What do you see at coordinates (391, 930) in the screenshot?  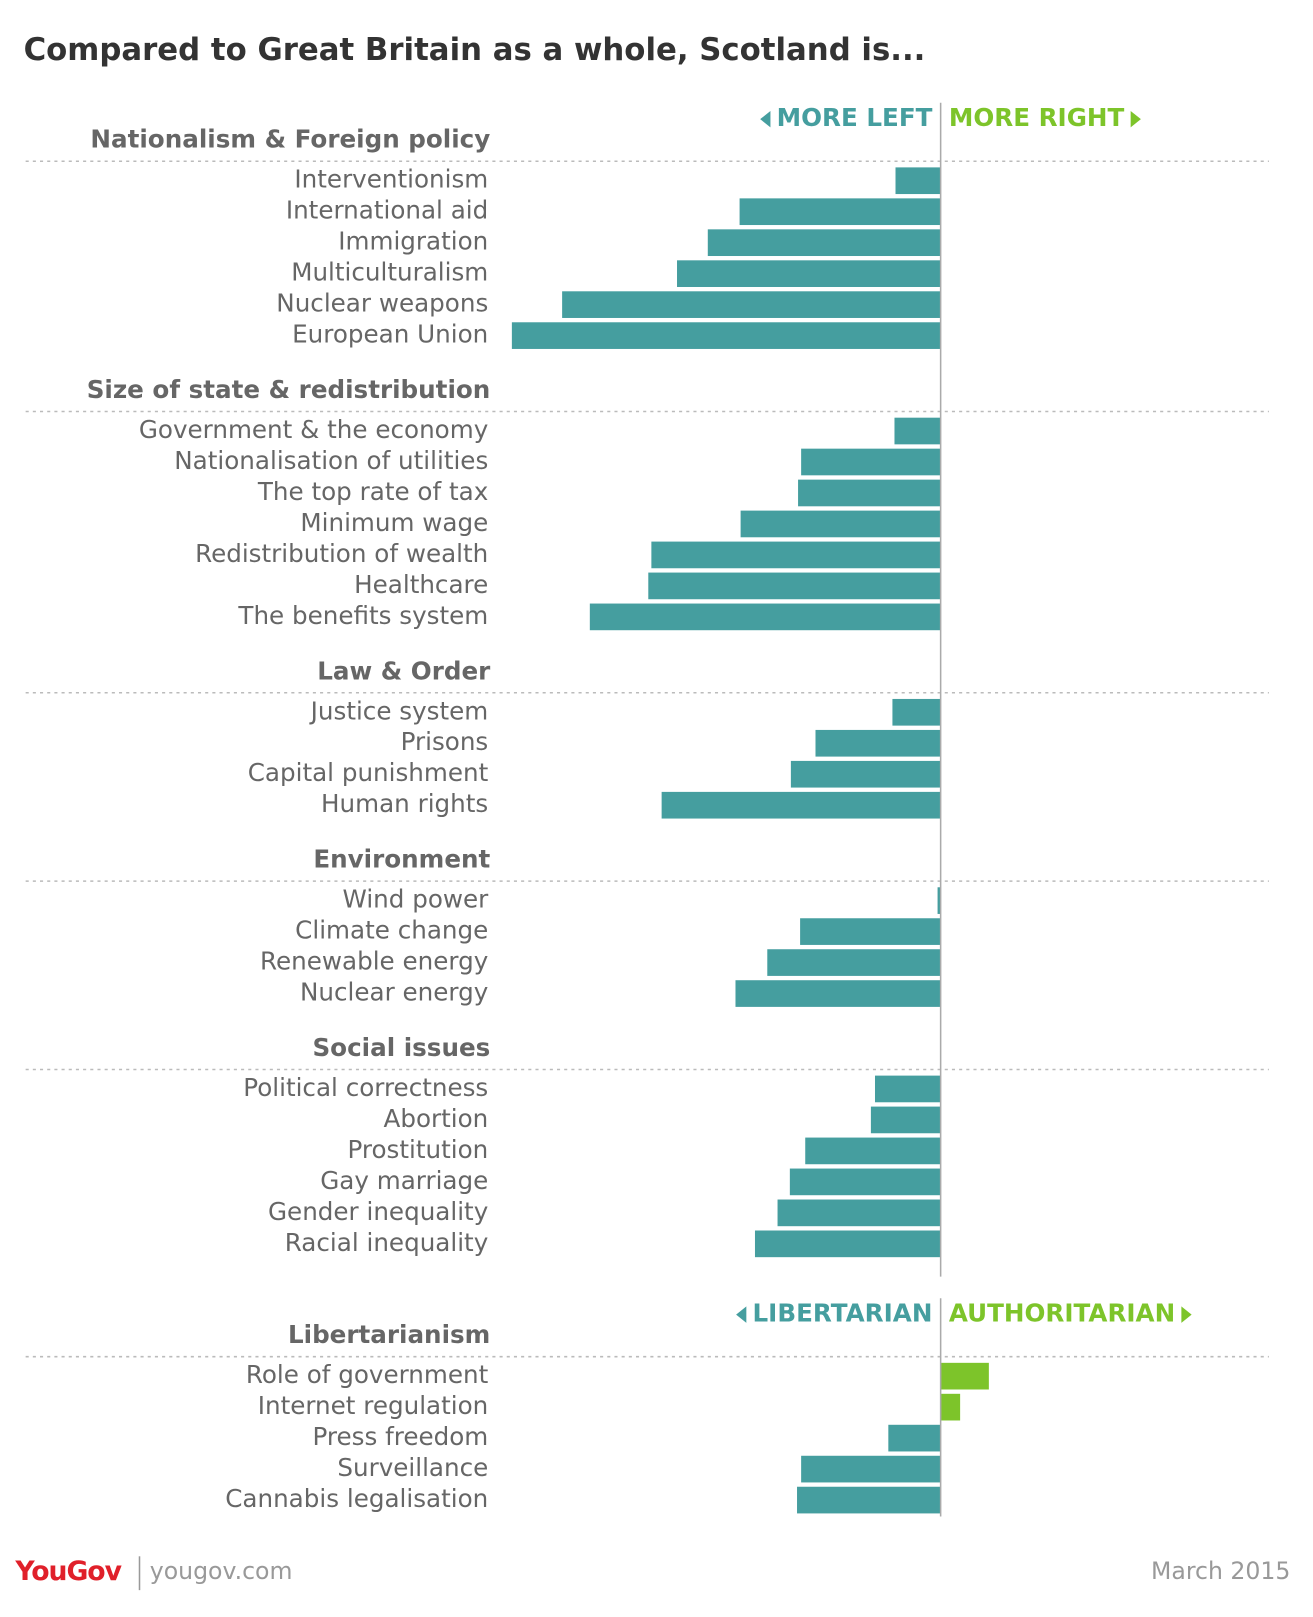 I see `category-label: Climate change` at bounding box center [391, 930].